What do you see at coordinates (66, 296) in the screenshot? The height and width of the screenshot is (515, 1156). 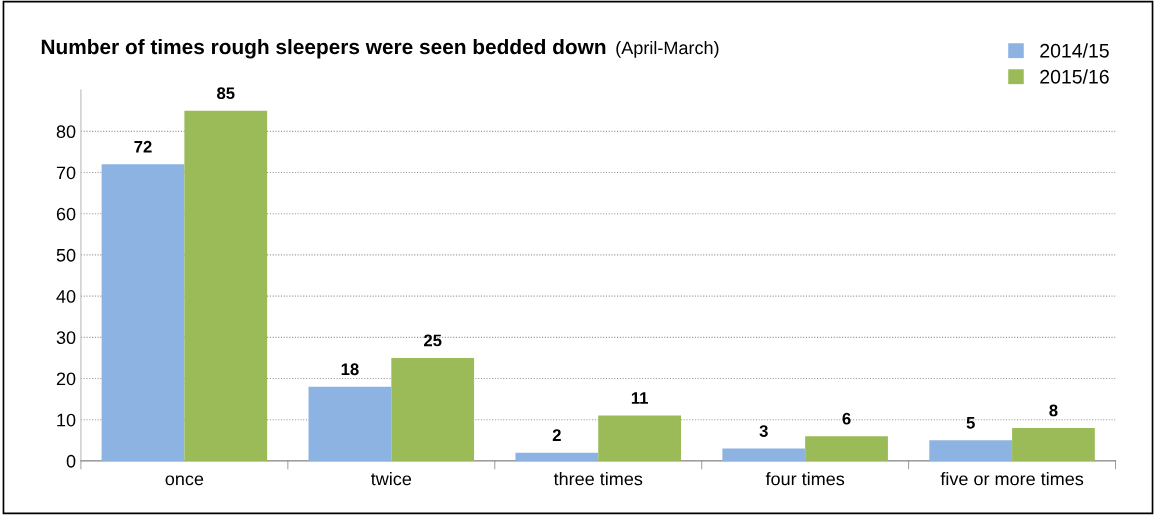 I see `y-tick-label: 40` at bounding box center [66, 296].